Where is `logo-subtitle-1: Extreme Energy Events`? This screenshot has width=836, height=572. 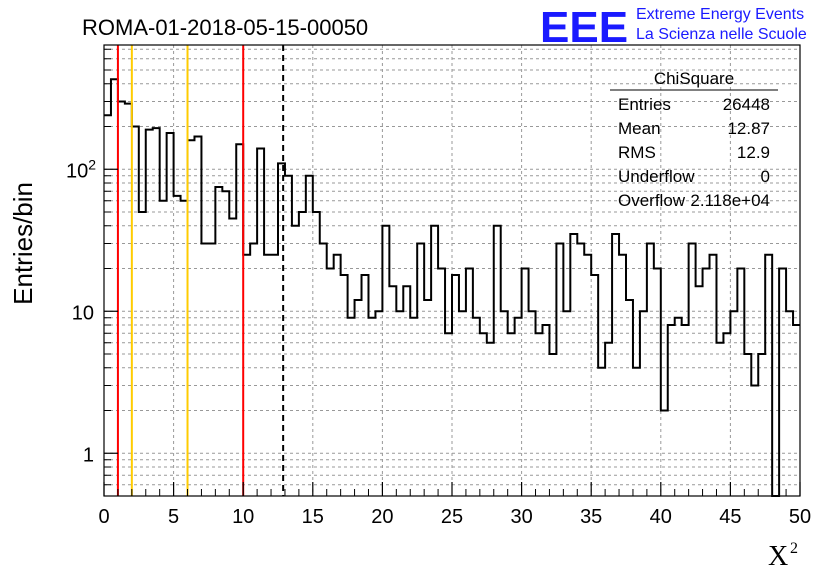
logo-subtitle-1: Extreme Energy Events is located at coordinates (720, 14).